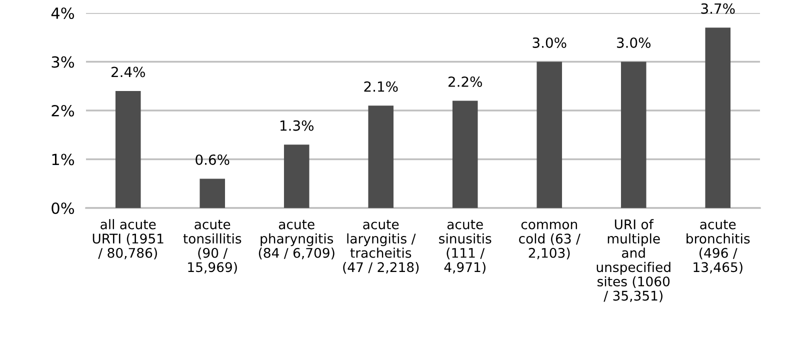 The width and height of the screenshot is (787, 351). I want to click on y-tick-label: 0%, so click(63, 208).